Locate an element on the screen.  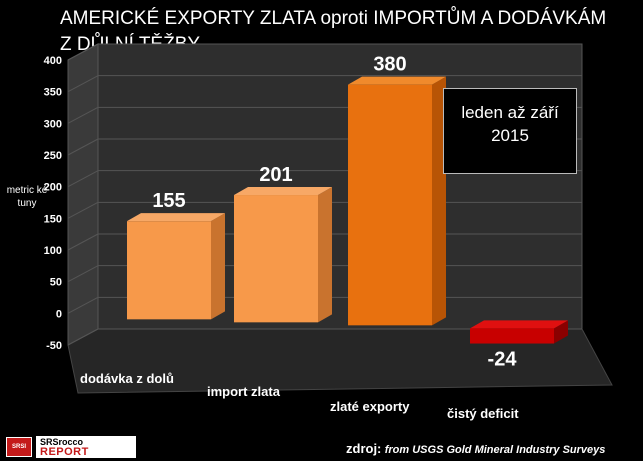
y-tick-label: -50 is located at coordinates (54, 346).